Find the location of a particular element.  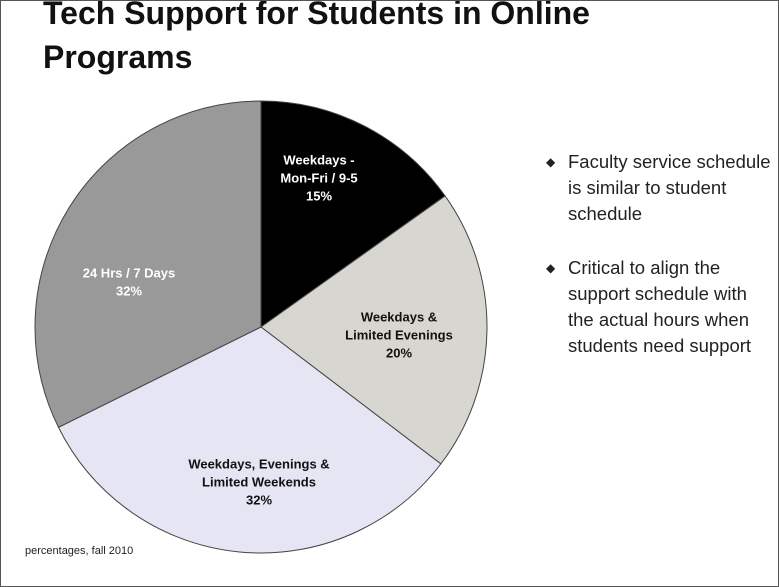

slice-label: Mon-Fri / 9-5 is located at coordinates (318, 177).